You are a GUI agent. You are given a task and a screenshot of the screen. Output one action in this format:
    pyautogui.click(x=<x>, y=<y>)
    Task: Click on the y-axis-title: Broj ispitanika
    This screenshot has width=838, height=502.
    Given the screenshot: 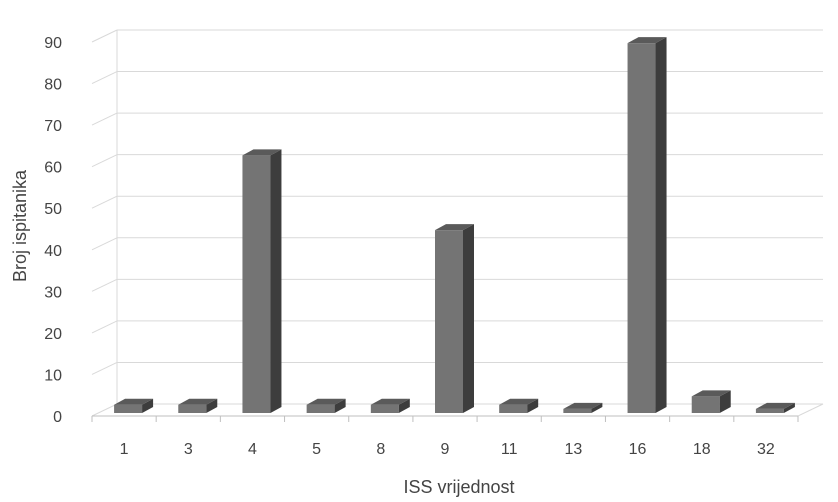 What is the action you would take?
    pyautogui.click(x=20, y=225)
    